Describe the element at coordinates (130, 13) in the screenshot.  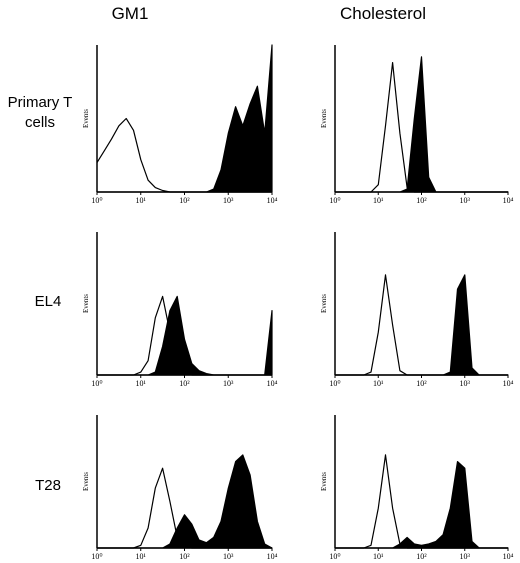
I see `column-title: GM1` at that location.